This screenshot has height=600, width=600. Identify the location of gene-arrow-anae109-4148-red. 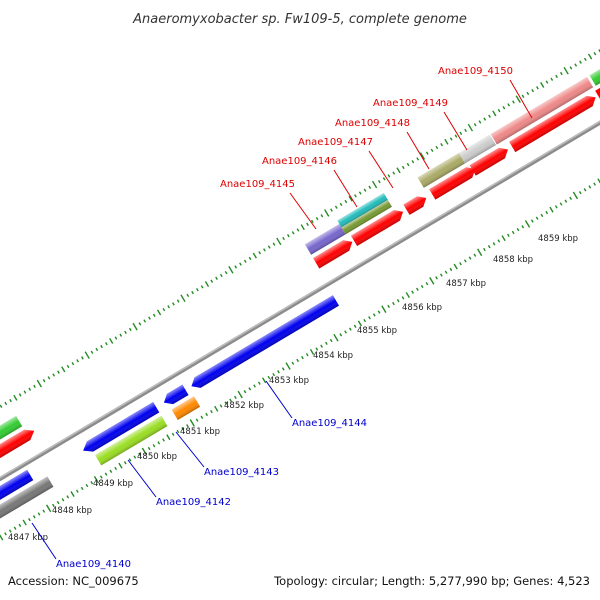
(416, 204).